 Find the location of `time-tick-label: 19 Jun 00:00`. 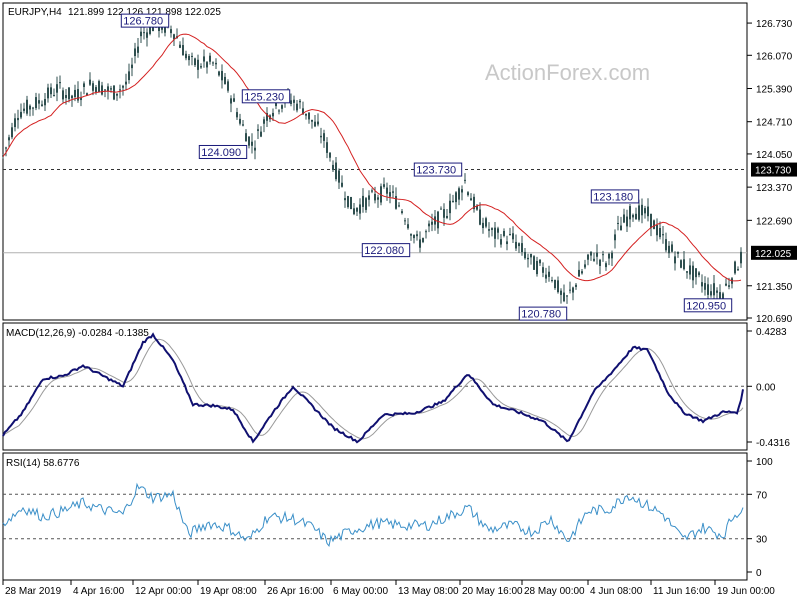

time-tick-label: 19 Jun 00:00 is located at coordinates (746, 591).